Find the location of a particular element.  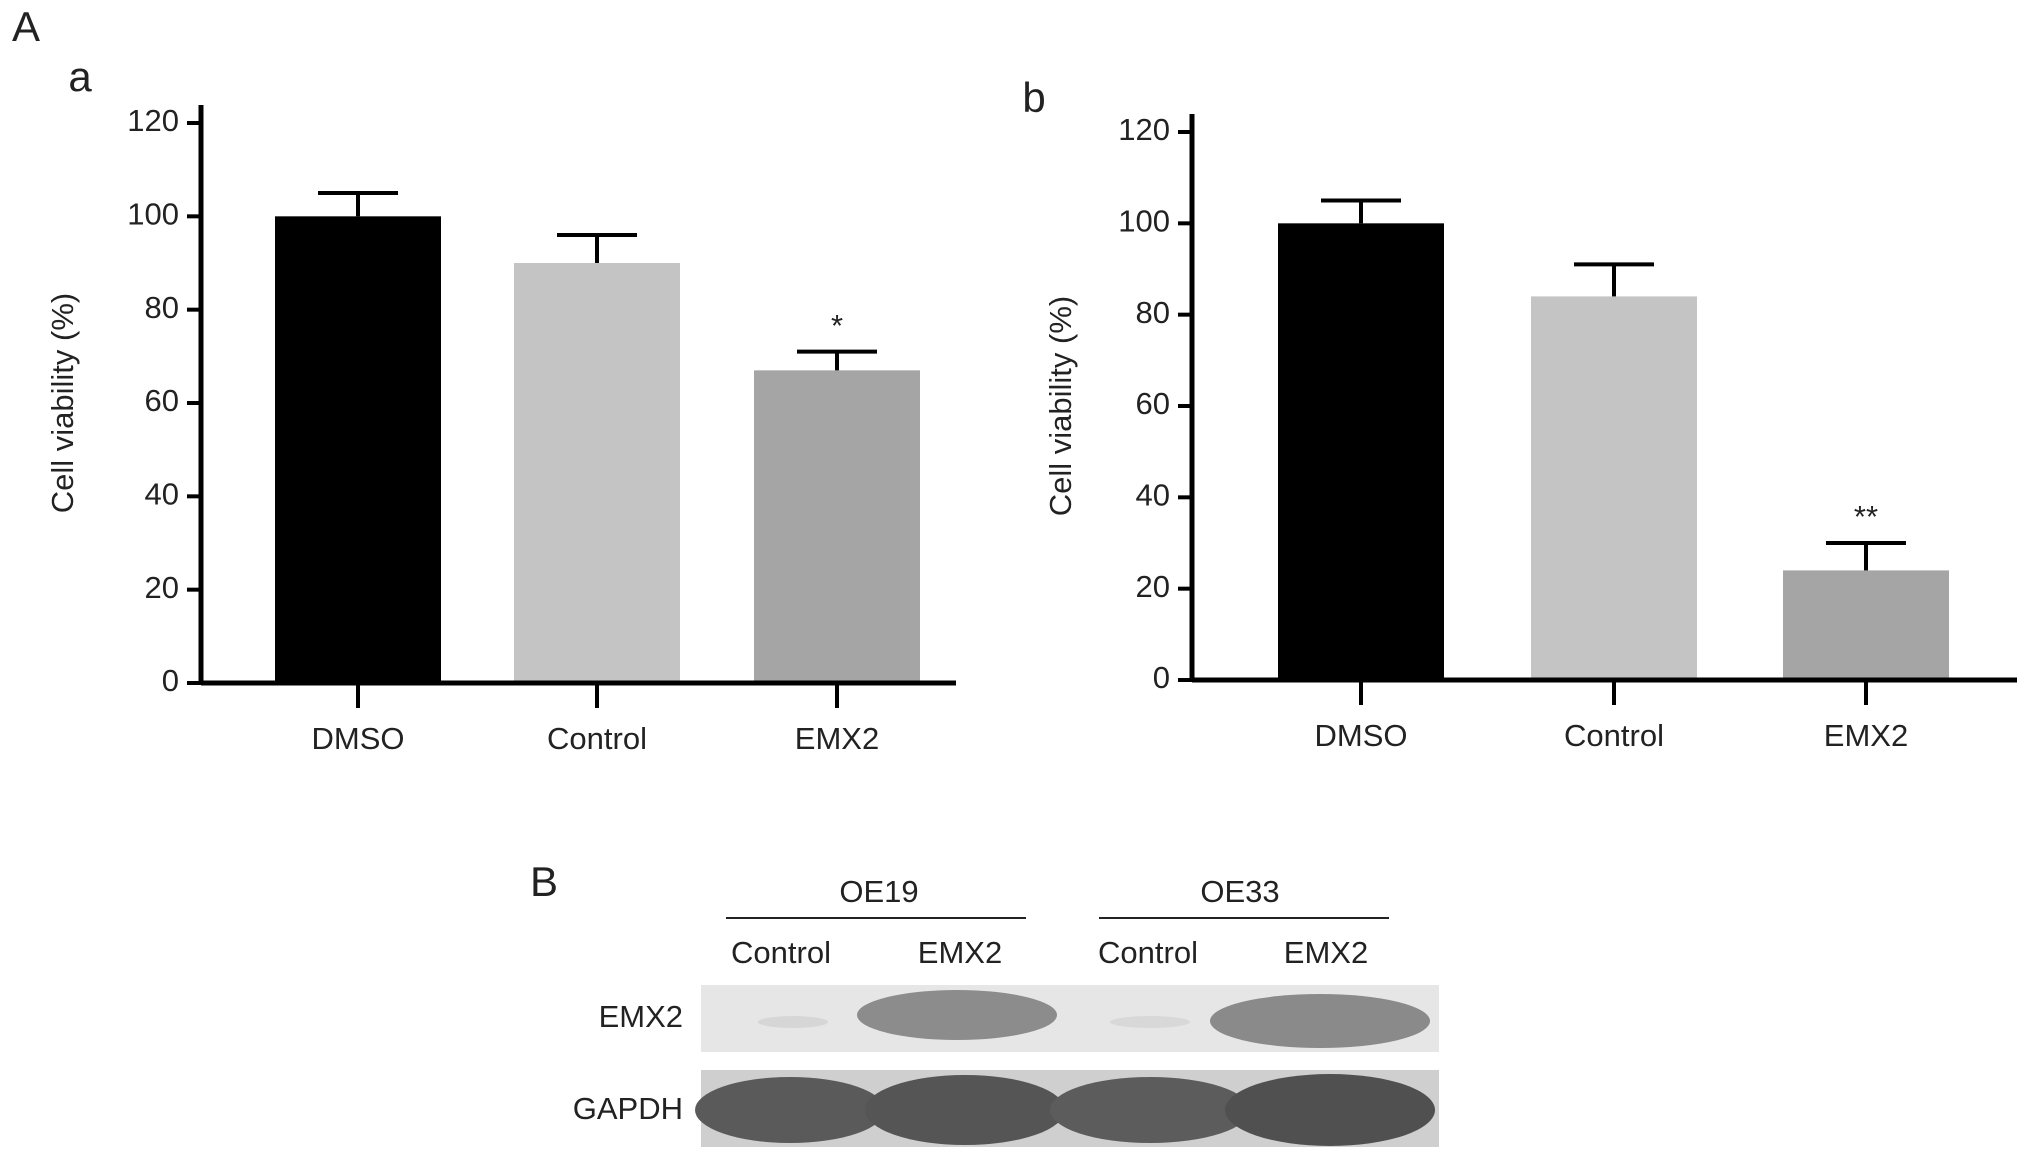

group-label: OE33 is located at coordinates (1239, 891).